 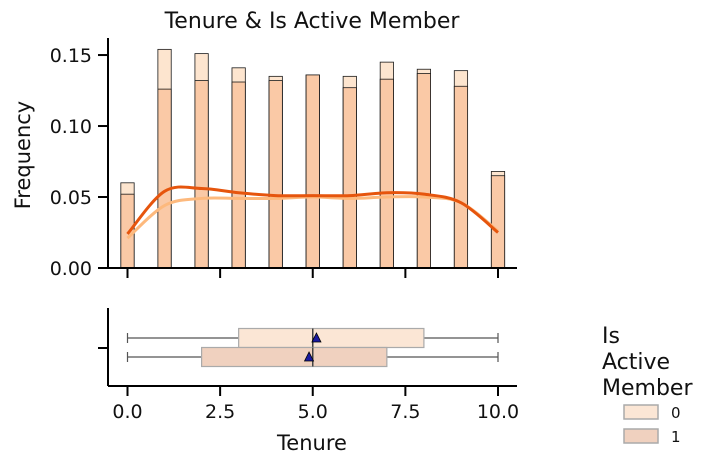 What do you see at coordinates (220, 412) in the screenshot?
I see `x-tick-label: 2.5` at bounding box center [220, 412].